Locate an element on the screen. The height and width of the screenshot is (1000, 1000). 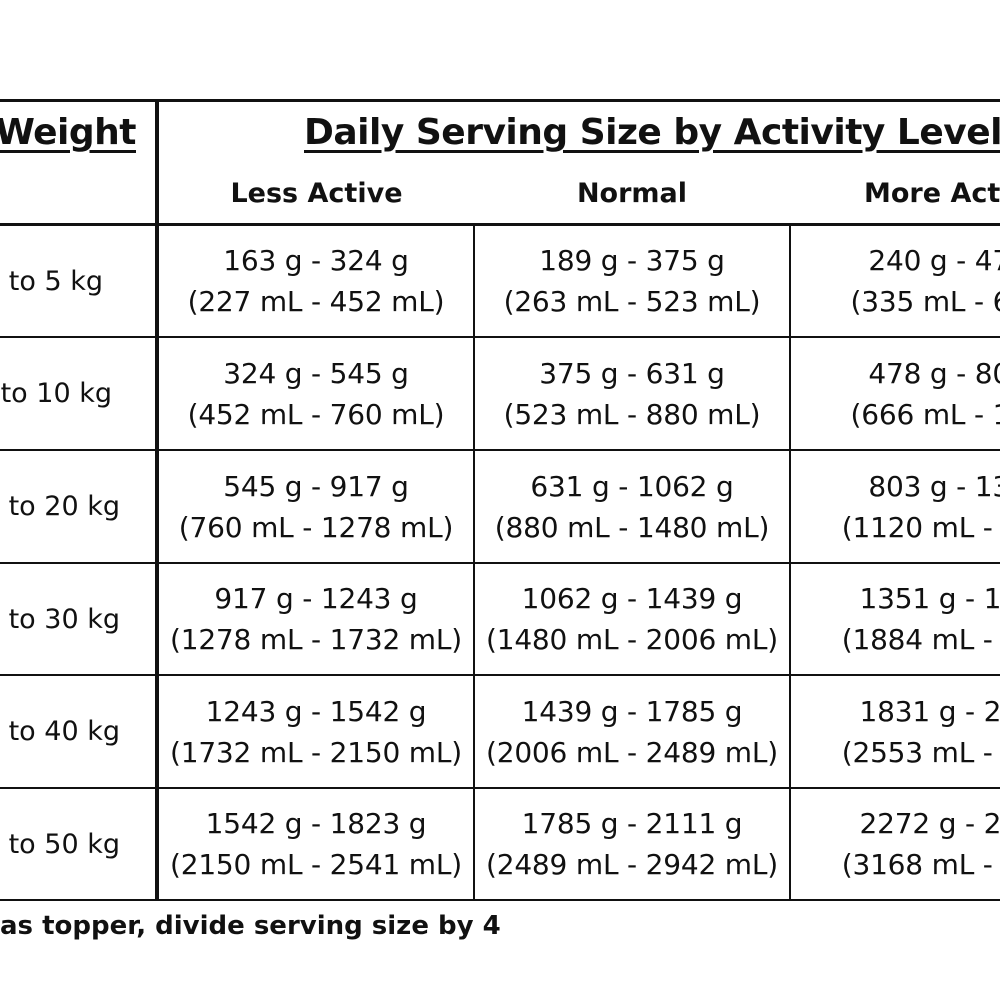
column-header-more-active: More Acti is located at coordinates (932, 193).